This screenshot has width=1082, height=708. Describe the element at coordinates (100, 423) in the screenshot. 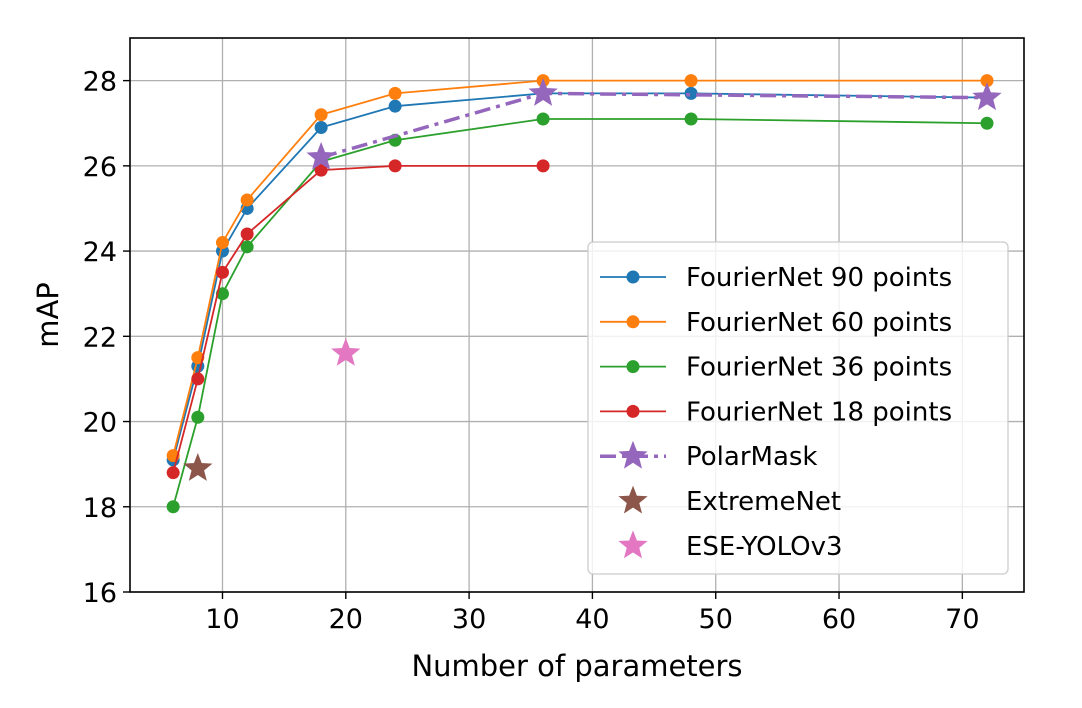

I see `y-tick-label: 20` at that location.